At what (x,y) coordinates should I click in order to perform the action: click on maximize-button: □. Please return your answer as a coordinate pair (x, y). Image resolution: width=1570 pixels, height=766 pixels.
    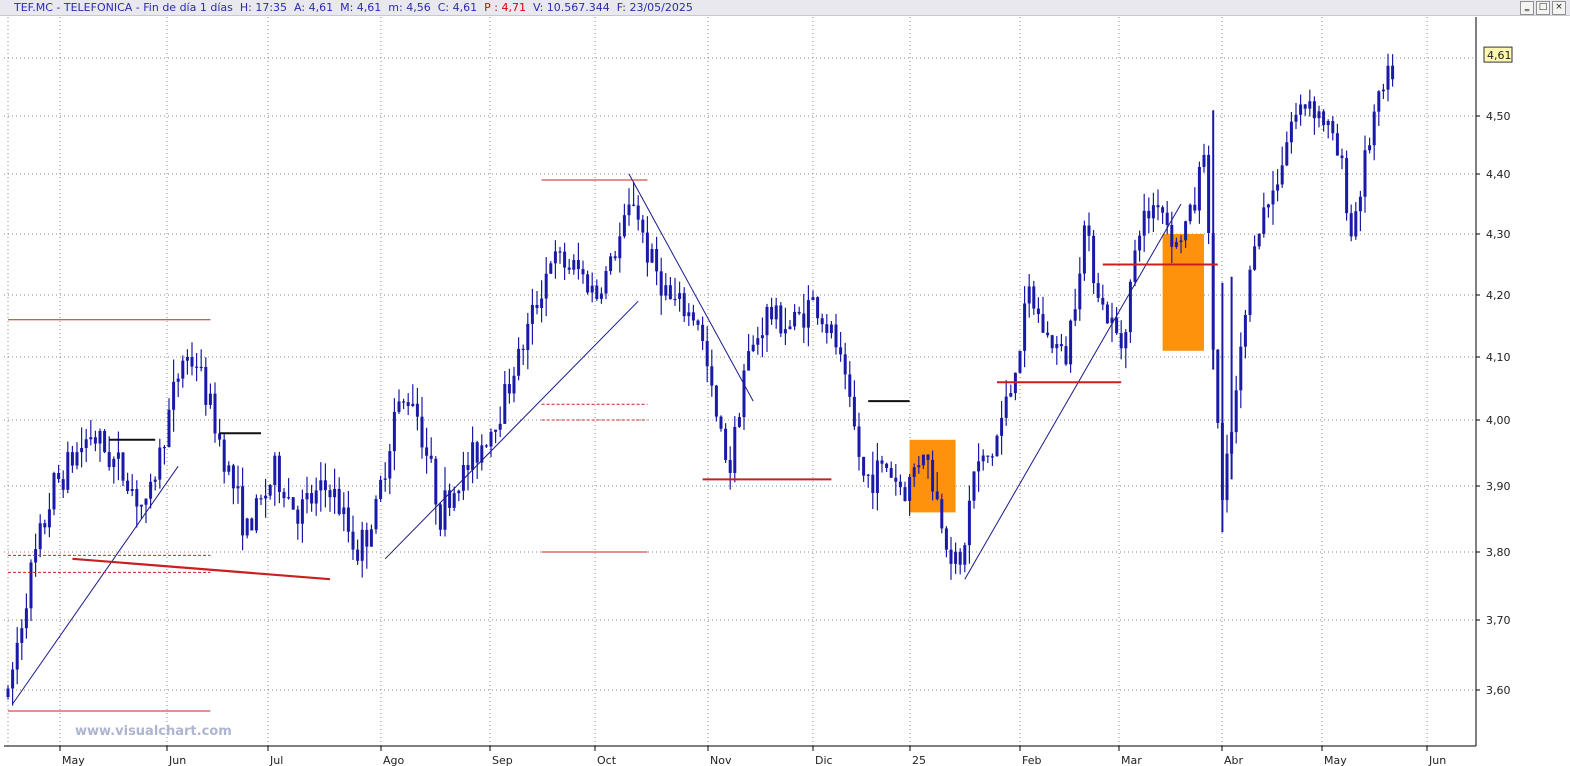
    Looking at the image, I should click on (1543, 8).